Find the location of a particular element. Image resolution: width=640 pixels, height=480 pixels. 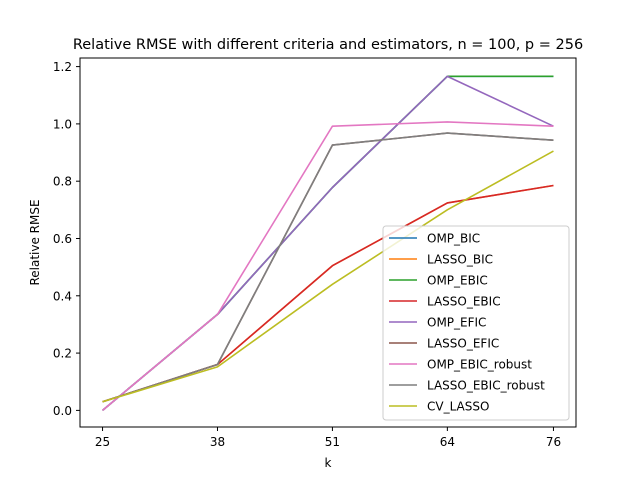

legend-entry: OMP_EBIC is located at coordinates (438, 281).